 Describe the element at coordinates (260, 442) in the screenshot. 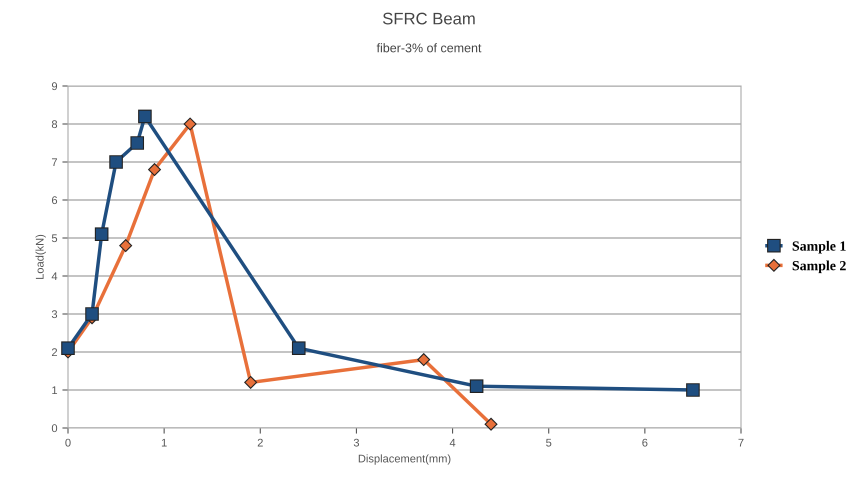

I see `x-tick-label: 2` at that location.